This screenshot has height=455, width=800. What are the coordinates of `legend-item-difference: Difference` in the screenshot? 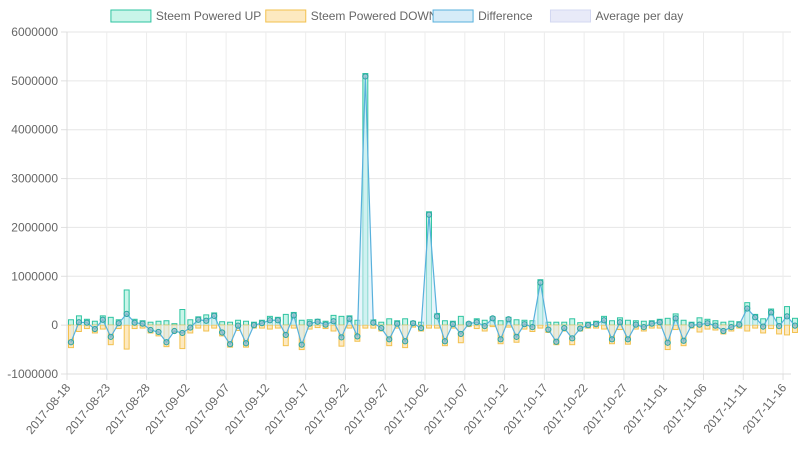 It's located at (482, 16).